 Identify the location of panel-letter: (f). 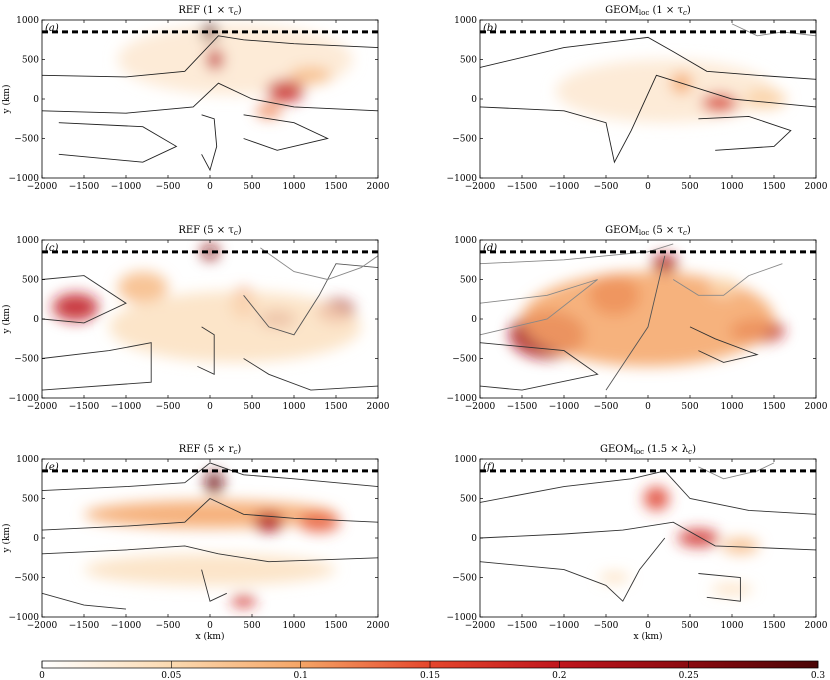
(489, 467).